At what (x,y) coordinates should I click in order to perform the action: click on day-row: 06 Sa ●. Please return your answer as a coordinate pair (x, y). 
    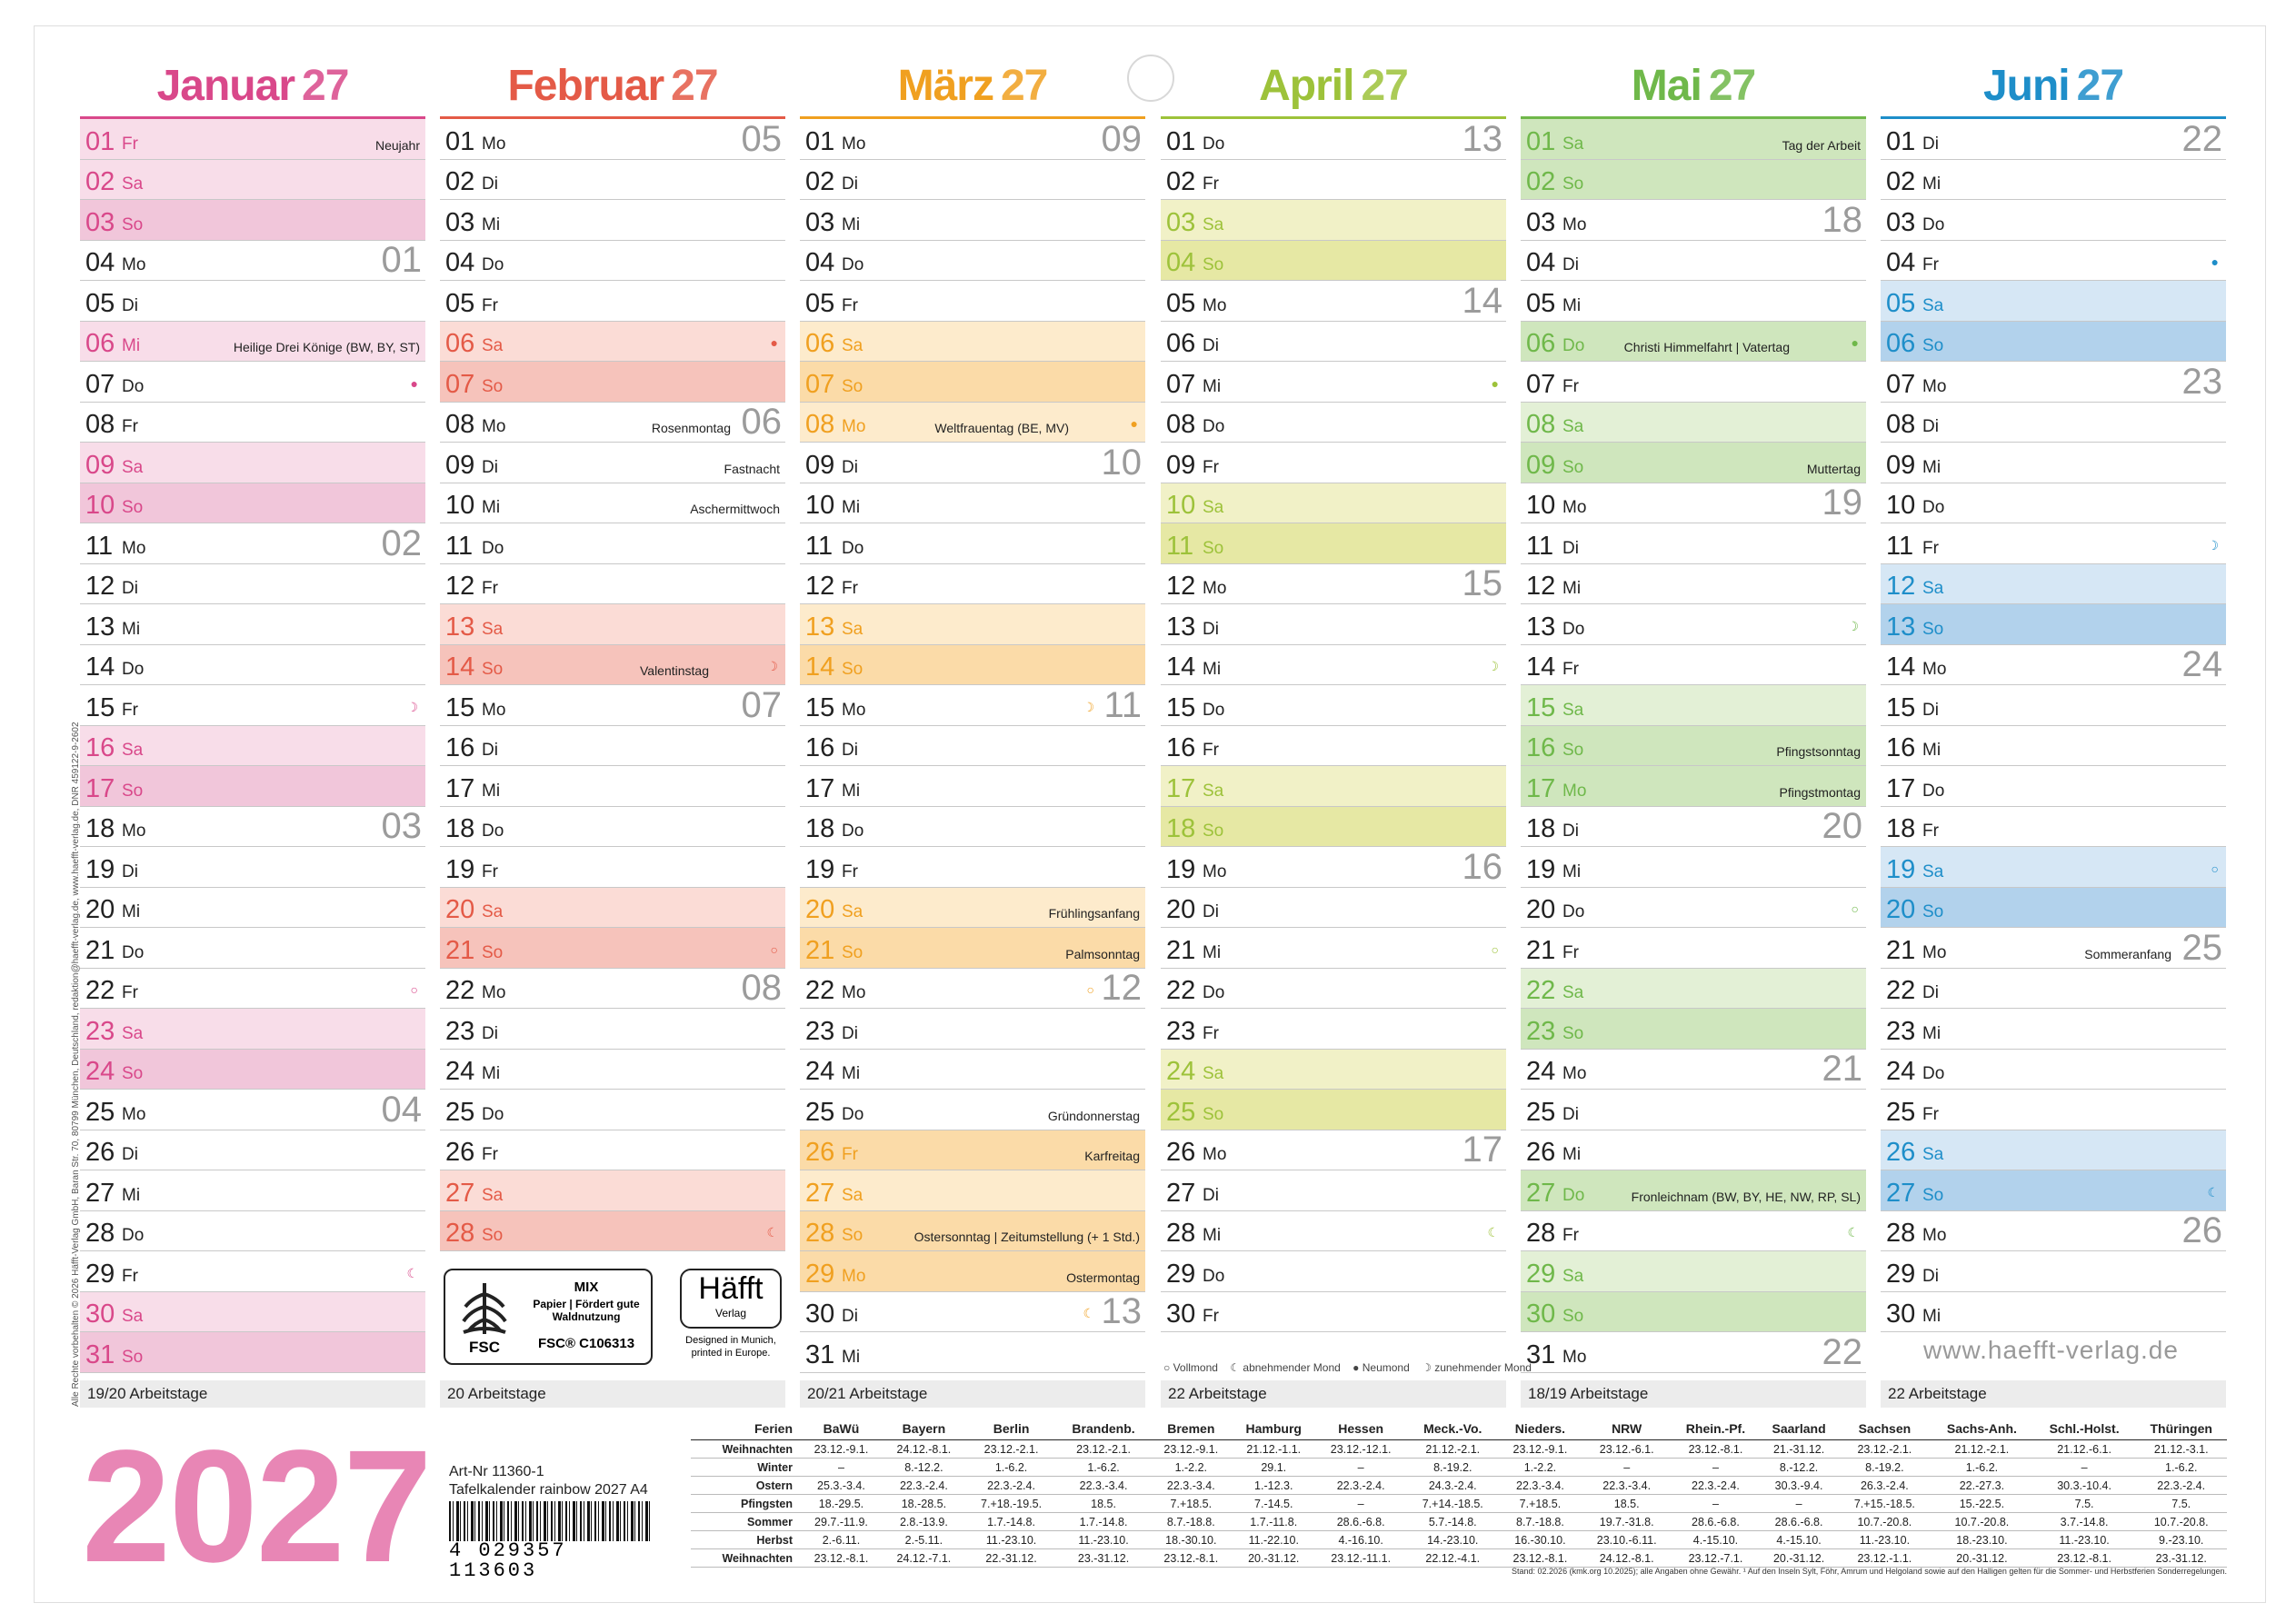
    Looking at the image, I should click on (612, 342).